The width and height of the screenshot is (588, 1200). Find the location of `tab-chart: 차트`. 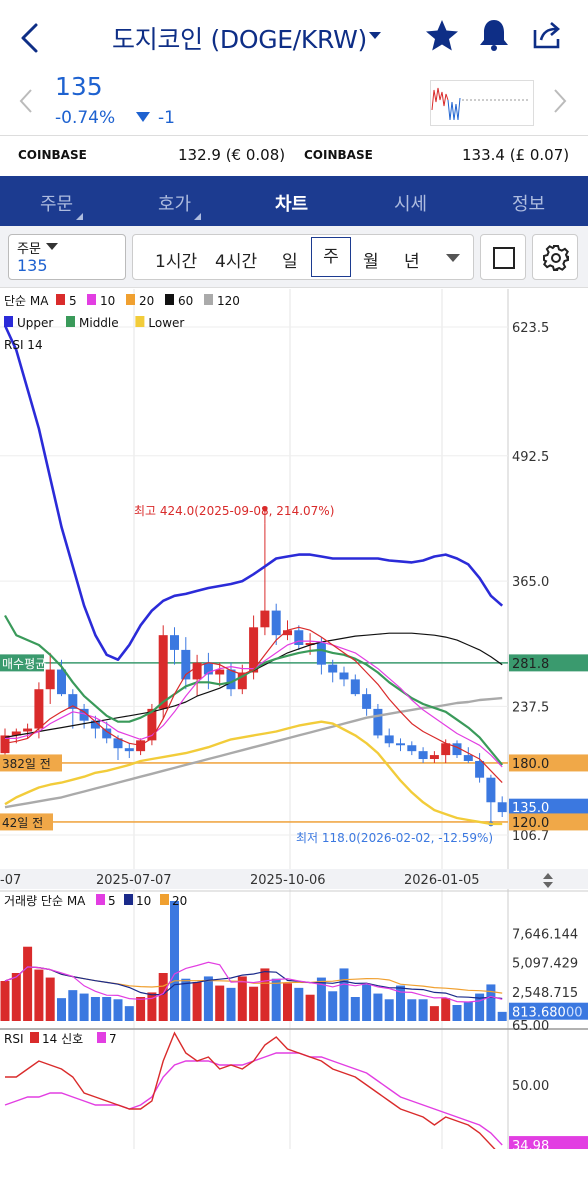

tab-chart: 차트 is located at coordinates (291, 203).